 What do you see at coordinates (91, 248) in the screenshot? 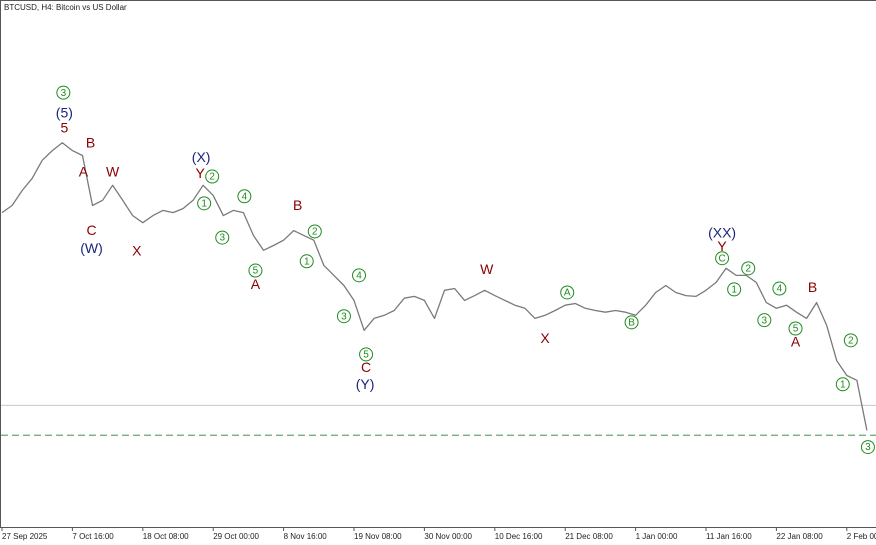
I see `wave-label: (W)` at bounding box center [91, 248].